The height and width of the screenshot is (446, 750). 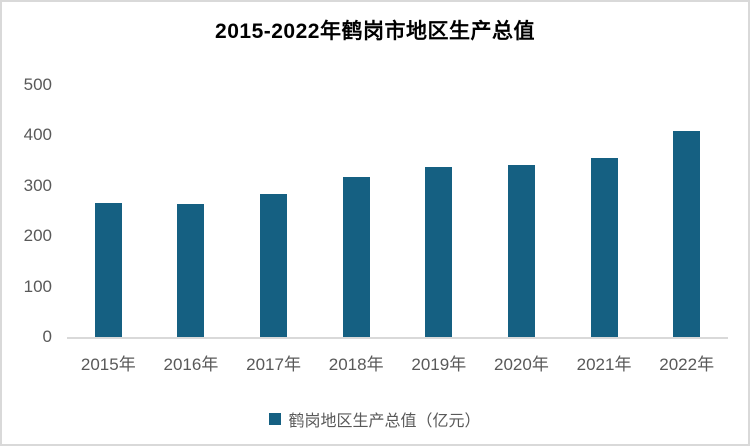 I want to click on y-axis-tick-label: 400, so click(x=37, y=135).